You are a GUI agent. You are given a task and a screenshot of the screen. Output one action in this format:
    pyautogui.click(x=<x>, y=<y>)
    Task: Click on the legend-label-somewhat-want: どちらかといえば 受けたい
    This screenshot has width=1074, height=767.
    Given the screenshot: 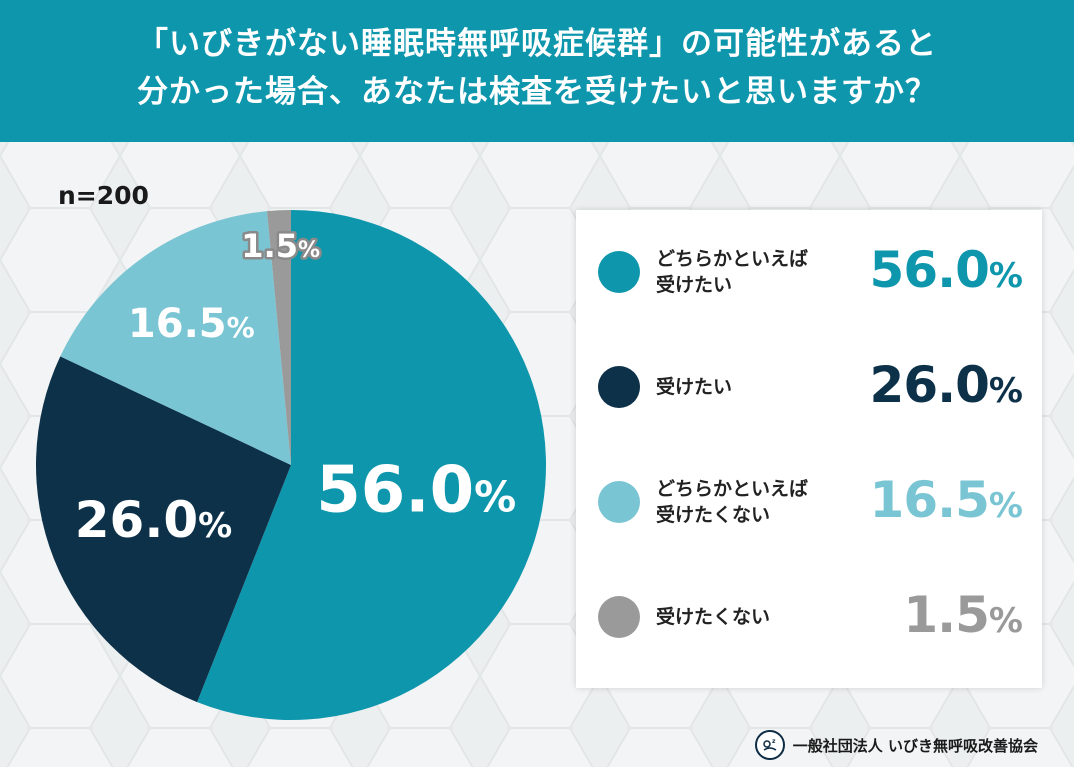 What is the action you would take?
    pyautogui.click(x=732, y=272)
    